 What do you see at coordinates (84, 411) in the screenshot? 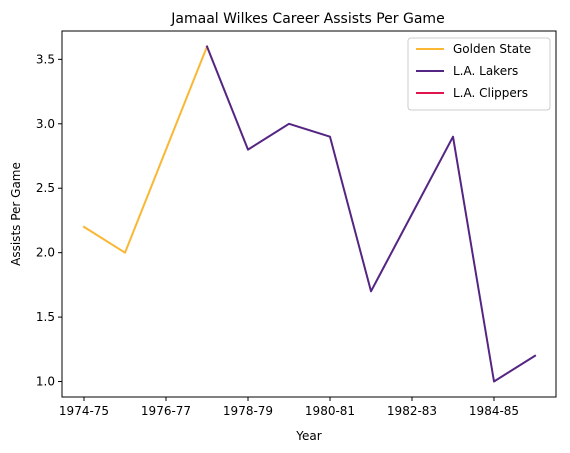
I see `x-tick-label: 1974-75` at bounding box center [84, 411].